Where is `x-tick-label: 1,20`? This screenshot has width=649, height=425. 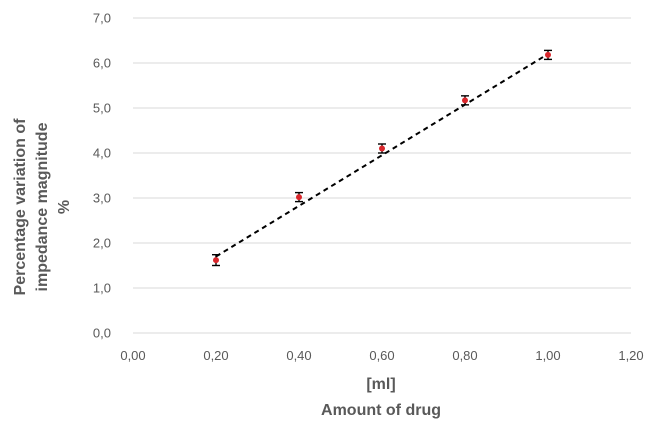
x-tick-label: 1,20 is located at coordinates (630, 355).